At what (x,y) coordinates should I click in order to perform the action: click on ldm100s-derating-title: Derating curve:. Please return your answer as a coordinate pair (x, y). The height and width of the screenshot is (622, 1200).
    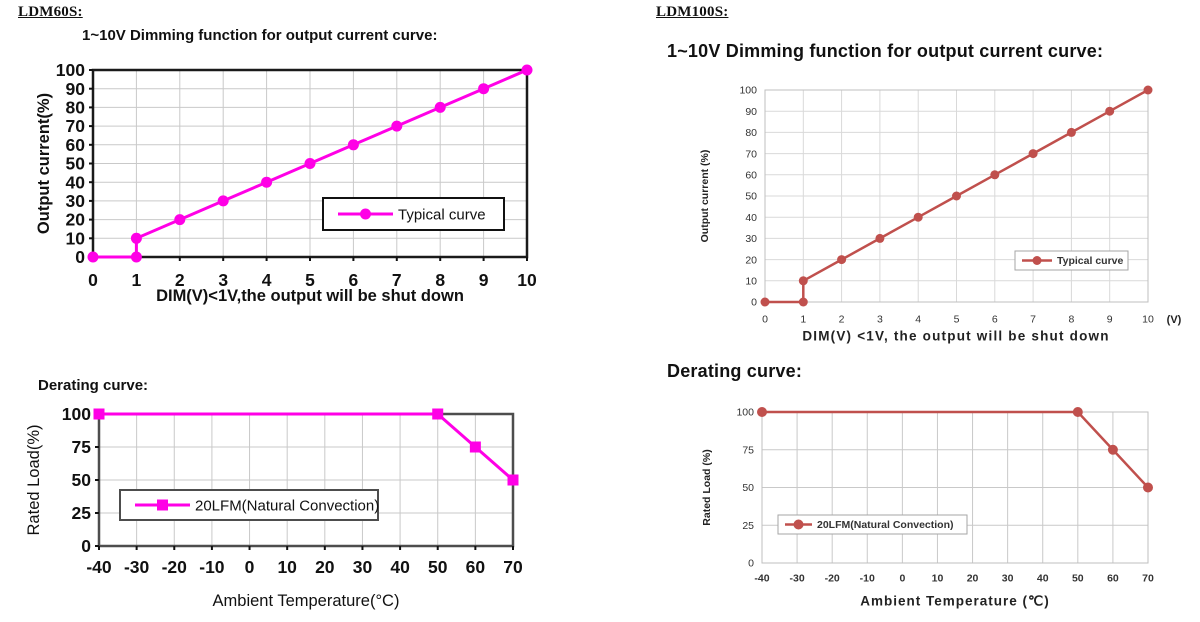
    Looking at the image, I should click on (735, 371).